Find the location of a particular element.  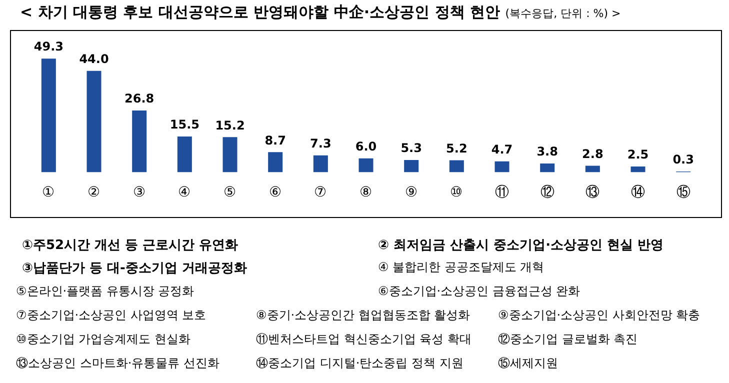

data-label: 15.2 is located at coordinates (230, 125).